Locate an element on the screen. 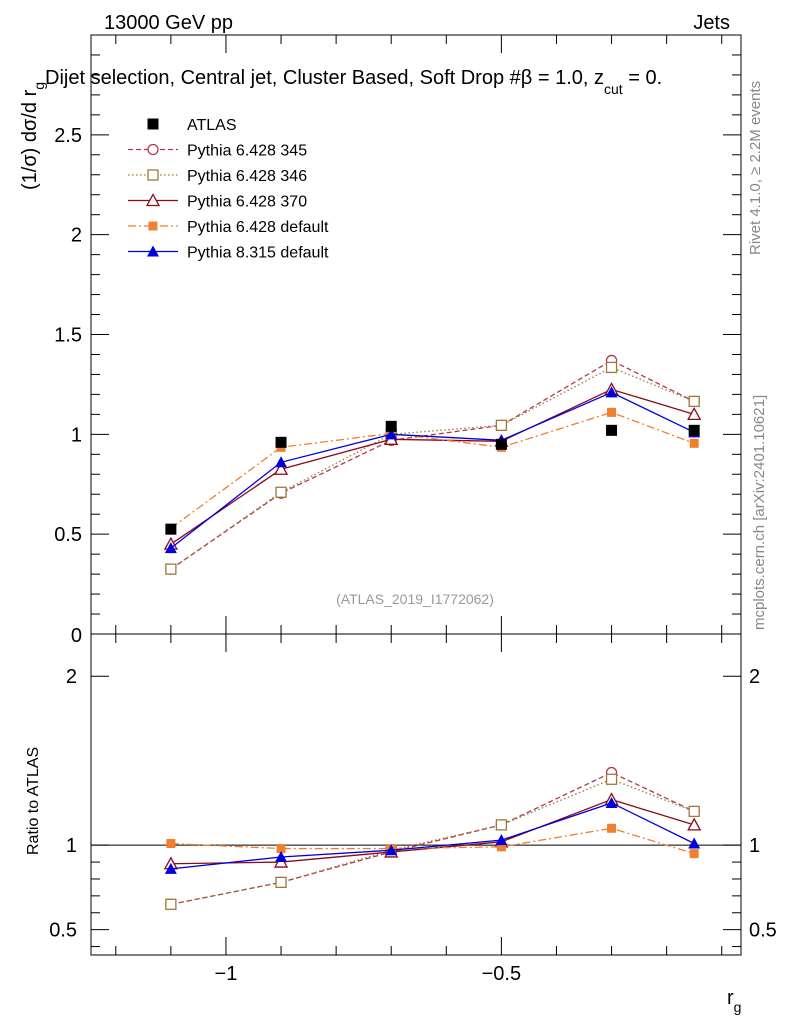 The image size is (786, 1024). main-y-tick-label-zero: 0 is located at coordinates (76, 636).